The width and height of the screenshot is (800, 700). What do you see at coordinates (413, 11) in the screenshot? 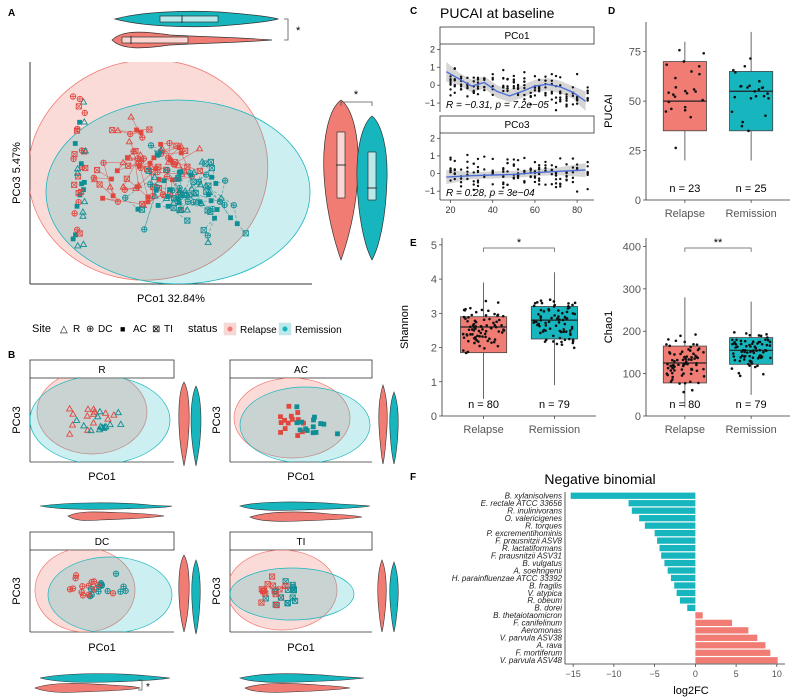
I see `panel-label-c: C` at bounding box center [413, 11].